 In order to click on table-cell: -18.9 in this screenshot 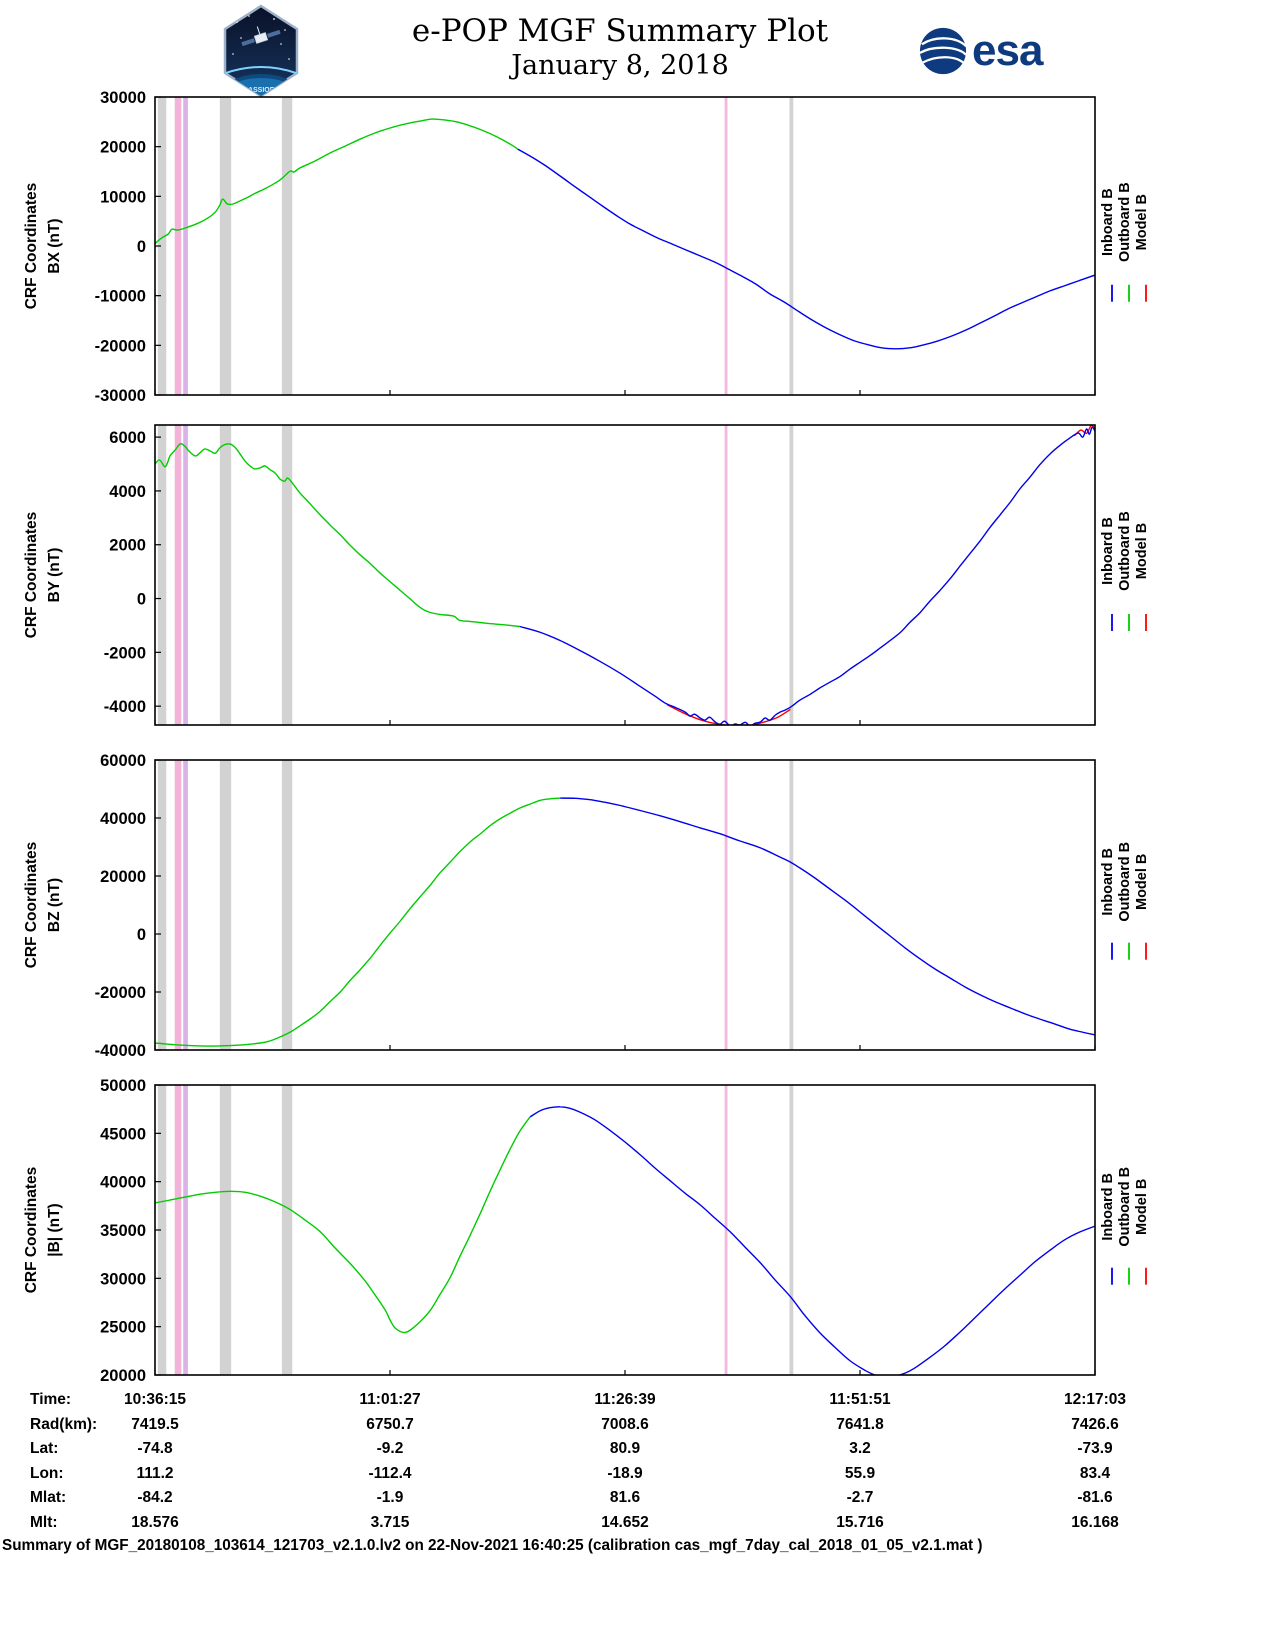, I will do `click(625, 1473)`.